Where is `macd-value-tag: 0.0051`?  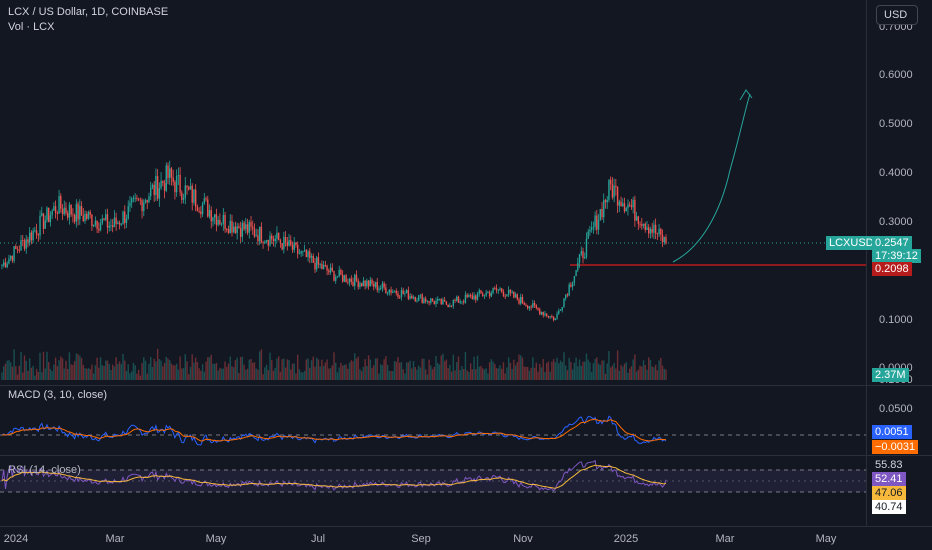 macd-value-tag: 0.0051 is located at coordinates (892, 432).